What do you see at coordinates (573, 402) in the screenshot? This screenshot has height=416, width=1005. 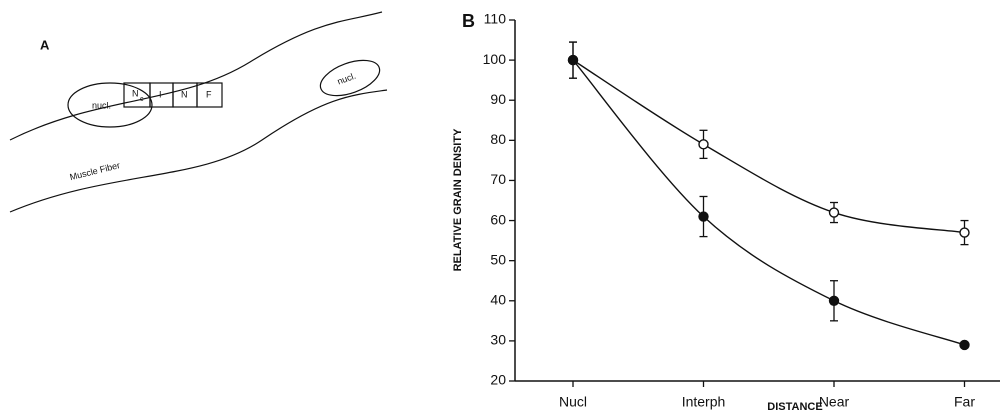 I see `x-tick-label: Nucl` at bounding box center [573, 402].